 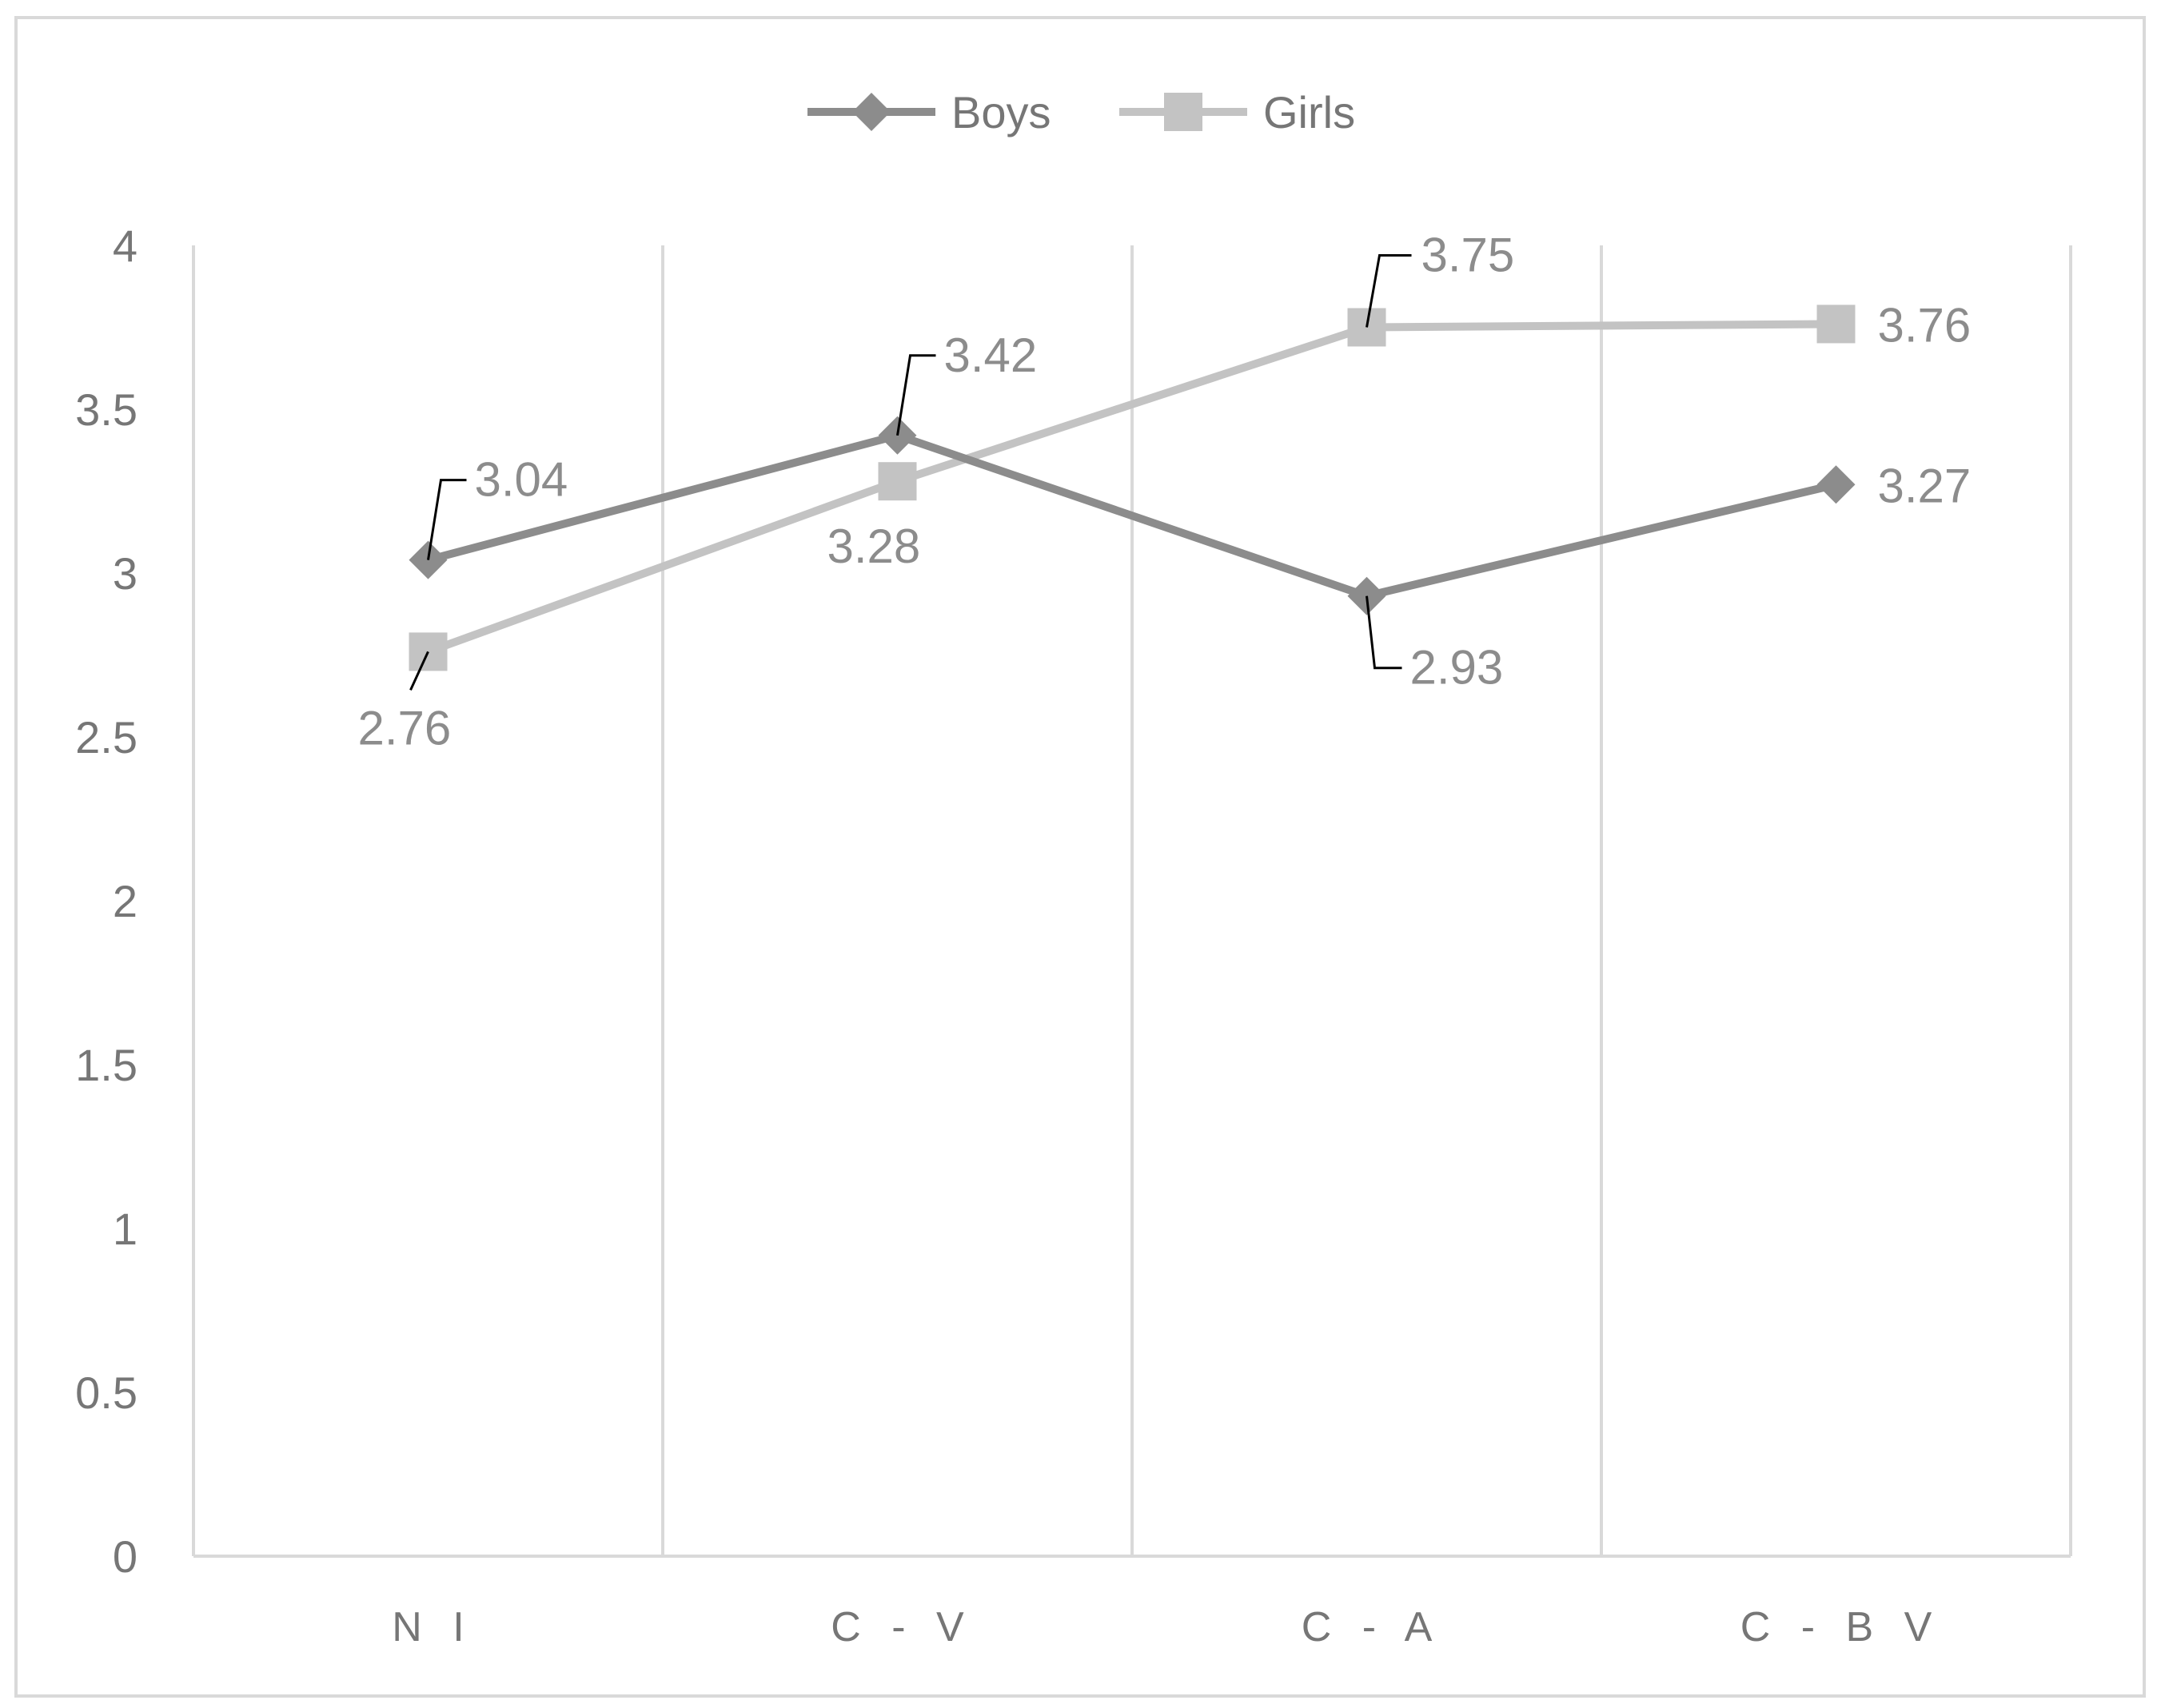 I want to click on series-line-girls, so click(x=1131, y=488).